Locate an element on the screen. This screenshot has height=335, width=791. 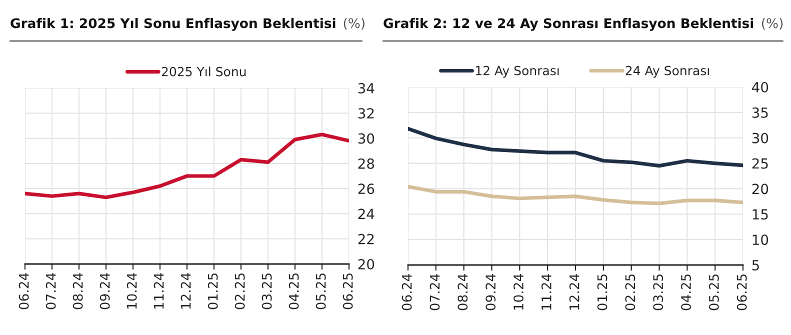
y-tick-label: 40 is located at coordinates (760, 87).